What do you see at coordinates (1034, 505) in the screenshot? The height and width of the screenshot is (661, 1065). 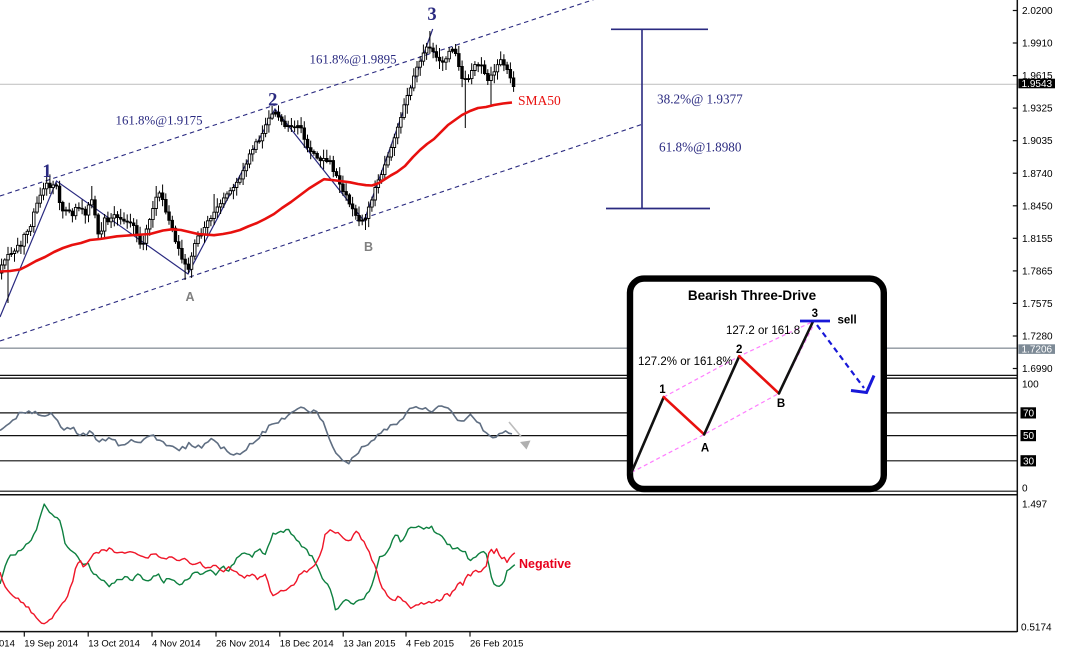 I see `svg-text: 1.497` at bounding box center [1034, 505].